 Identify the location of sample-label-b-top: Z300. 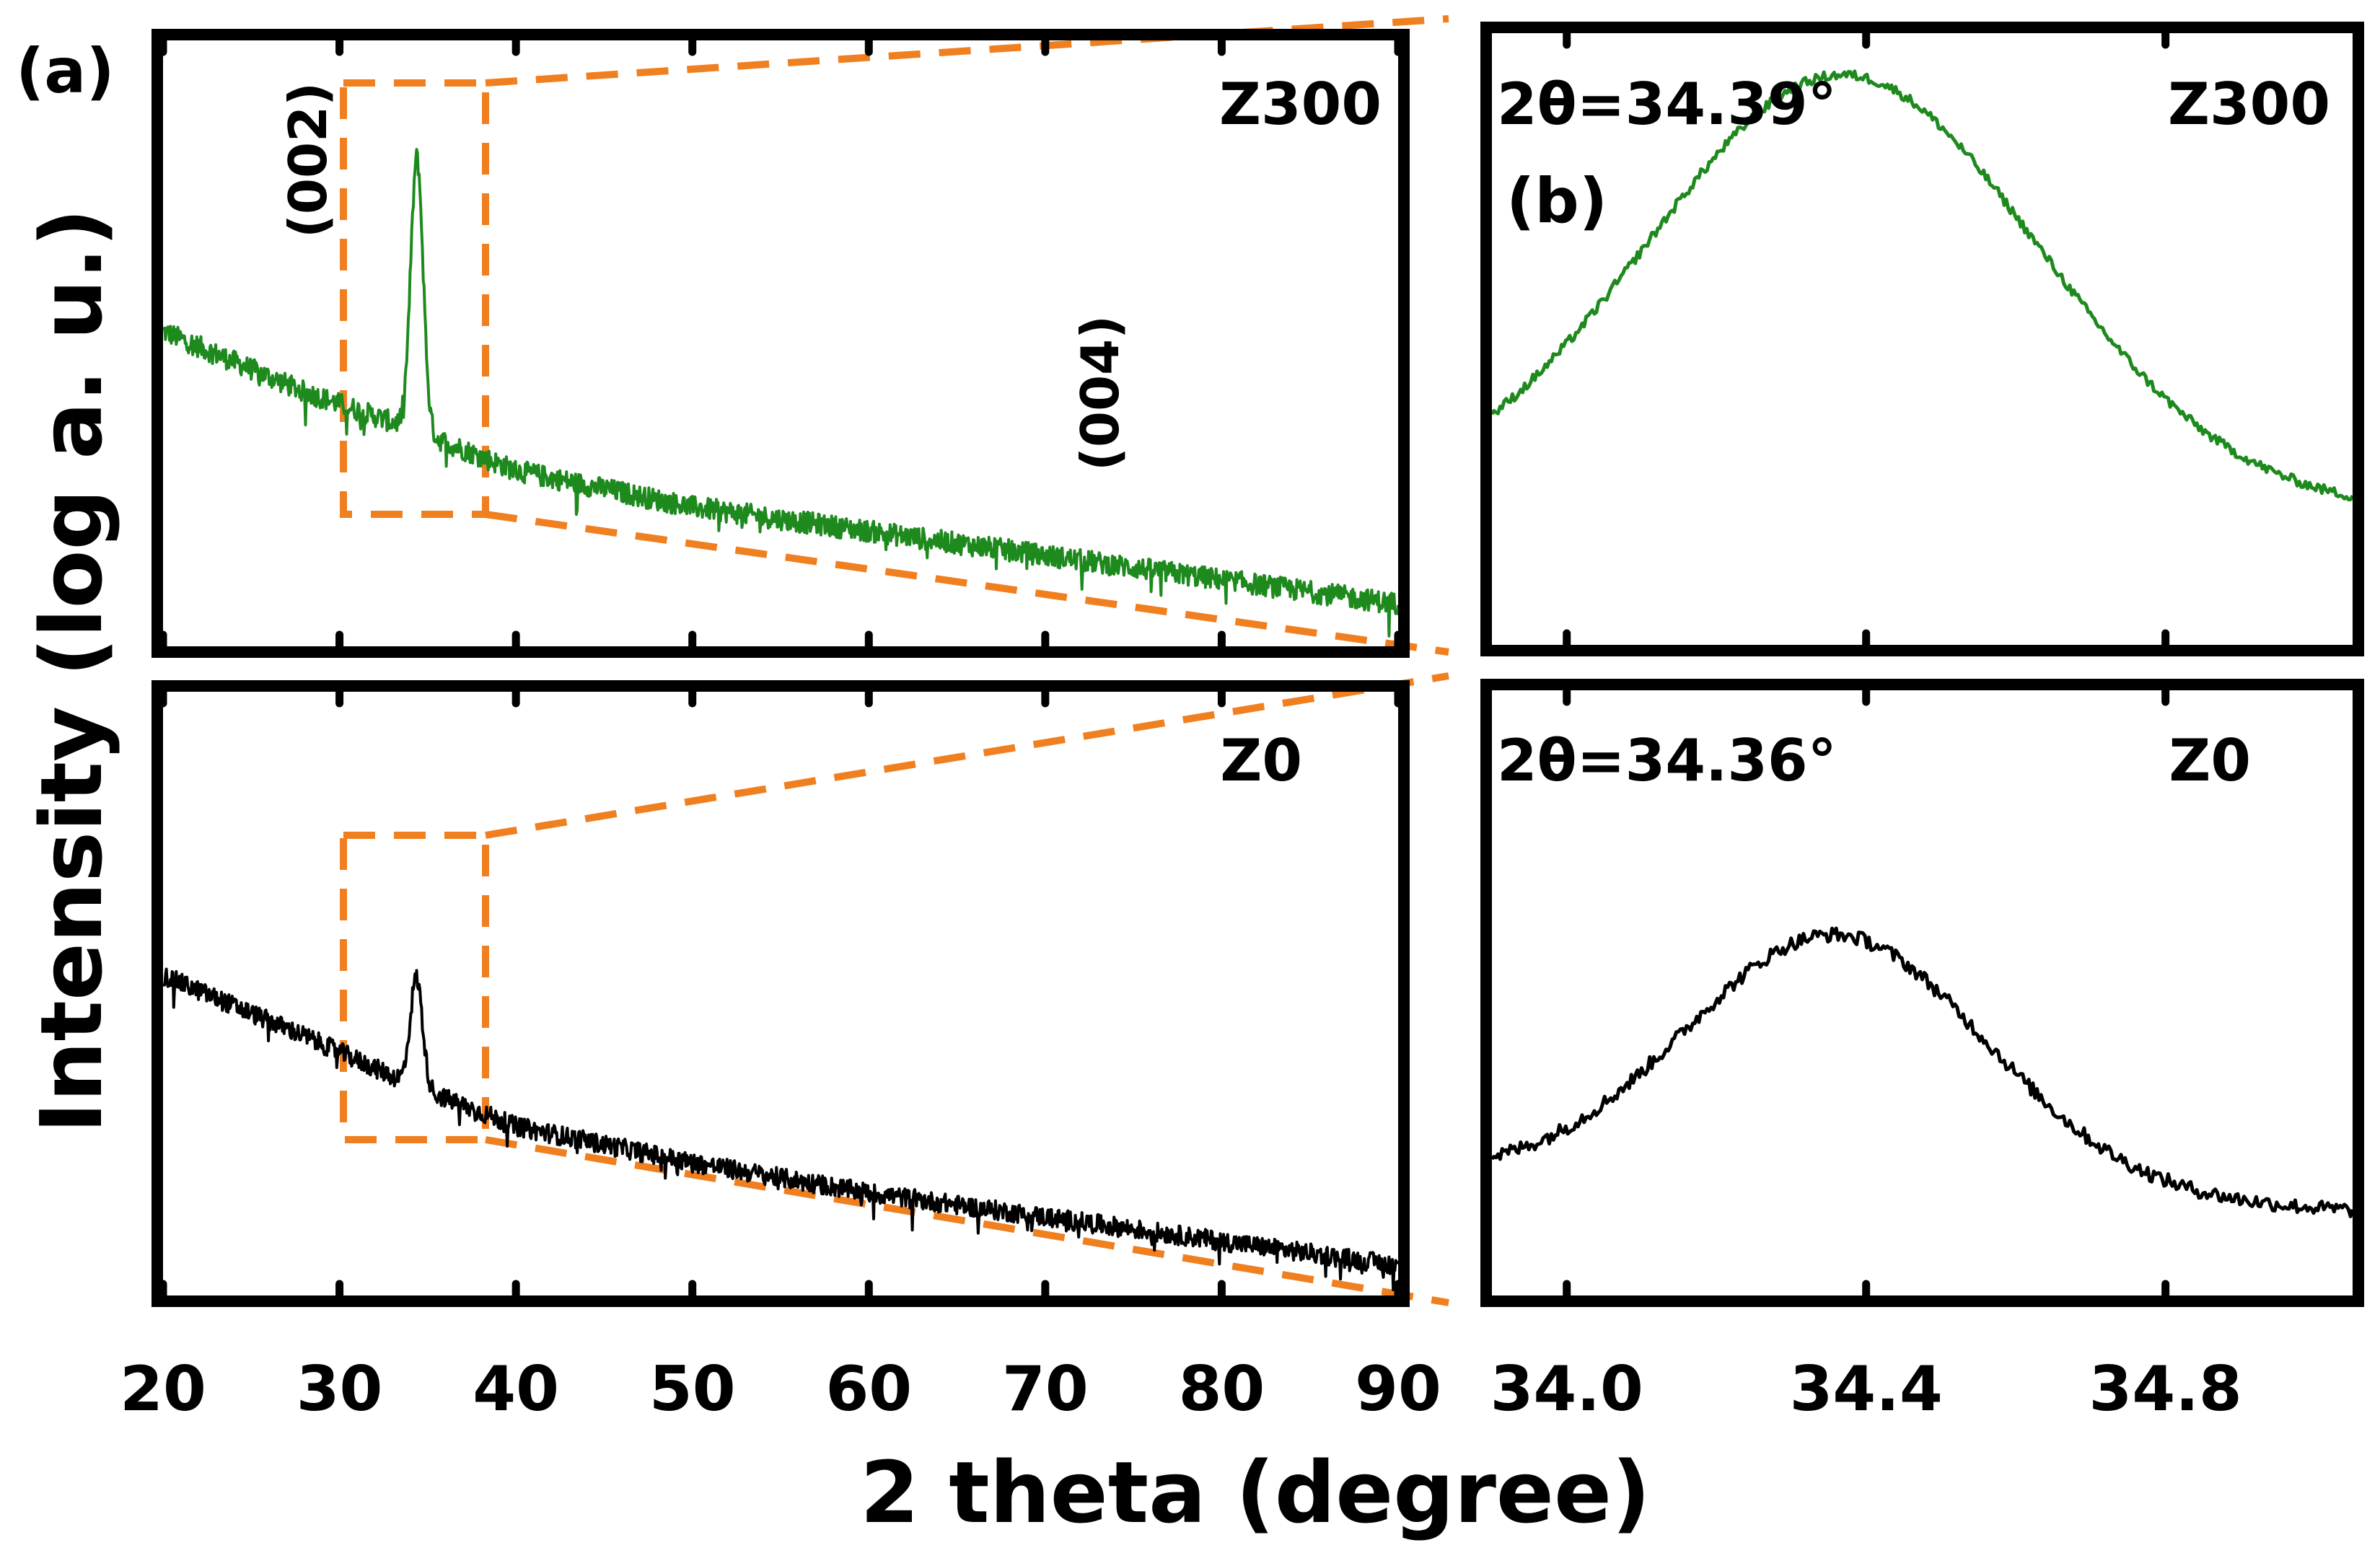
(2249, 104).